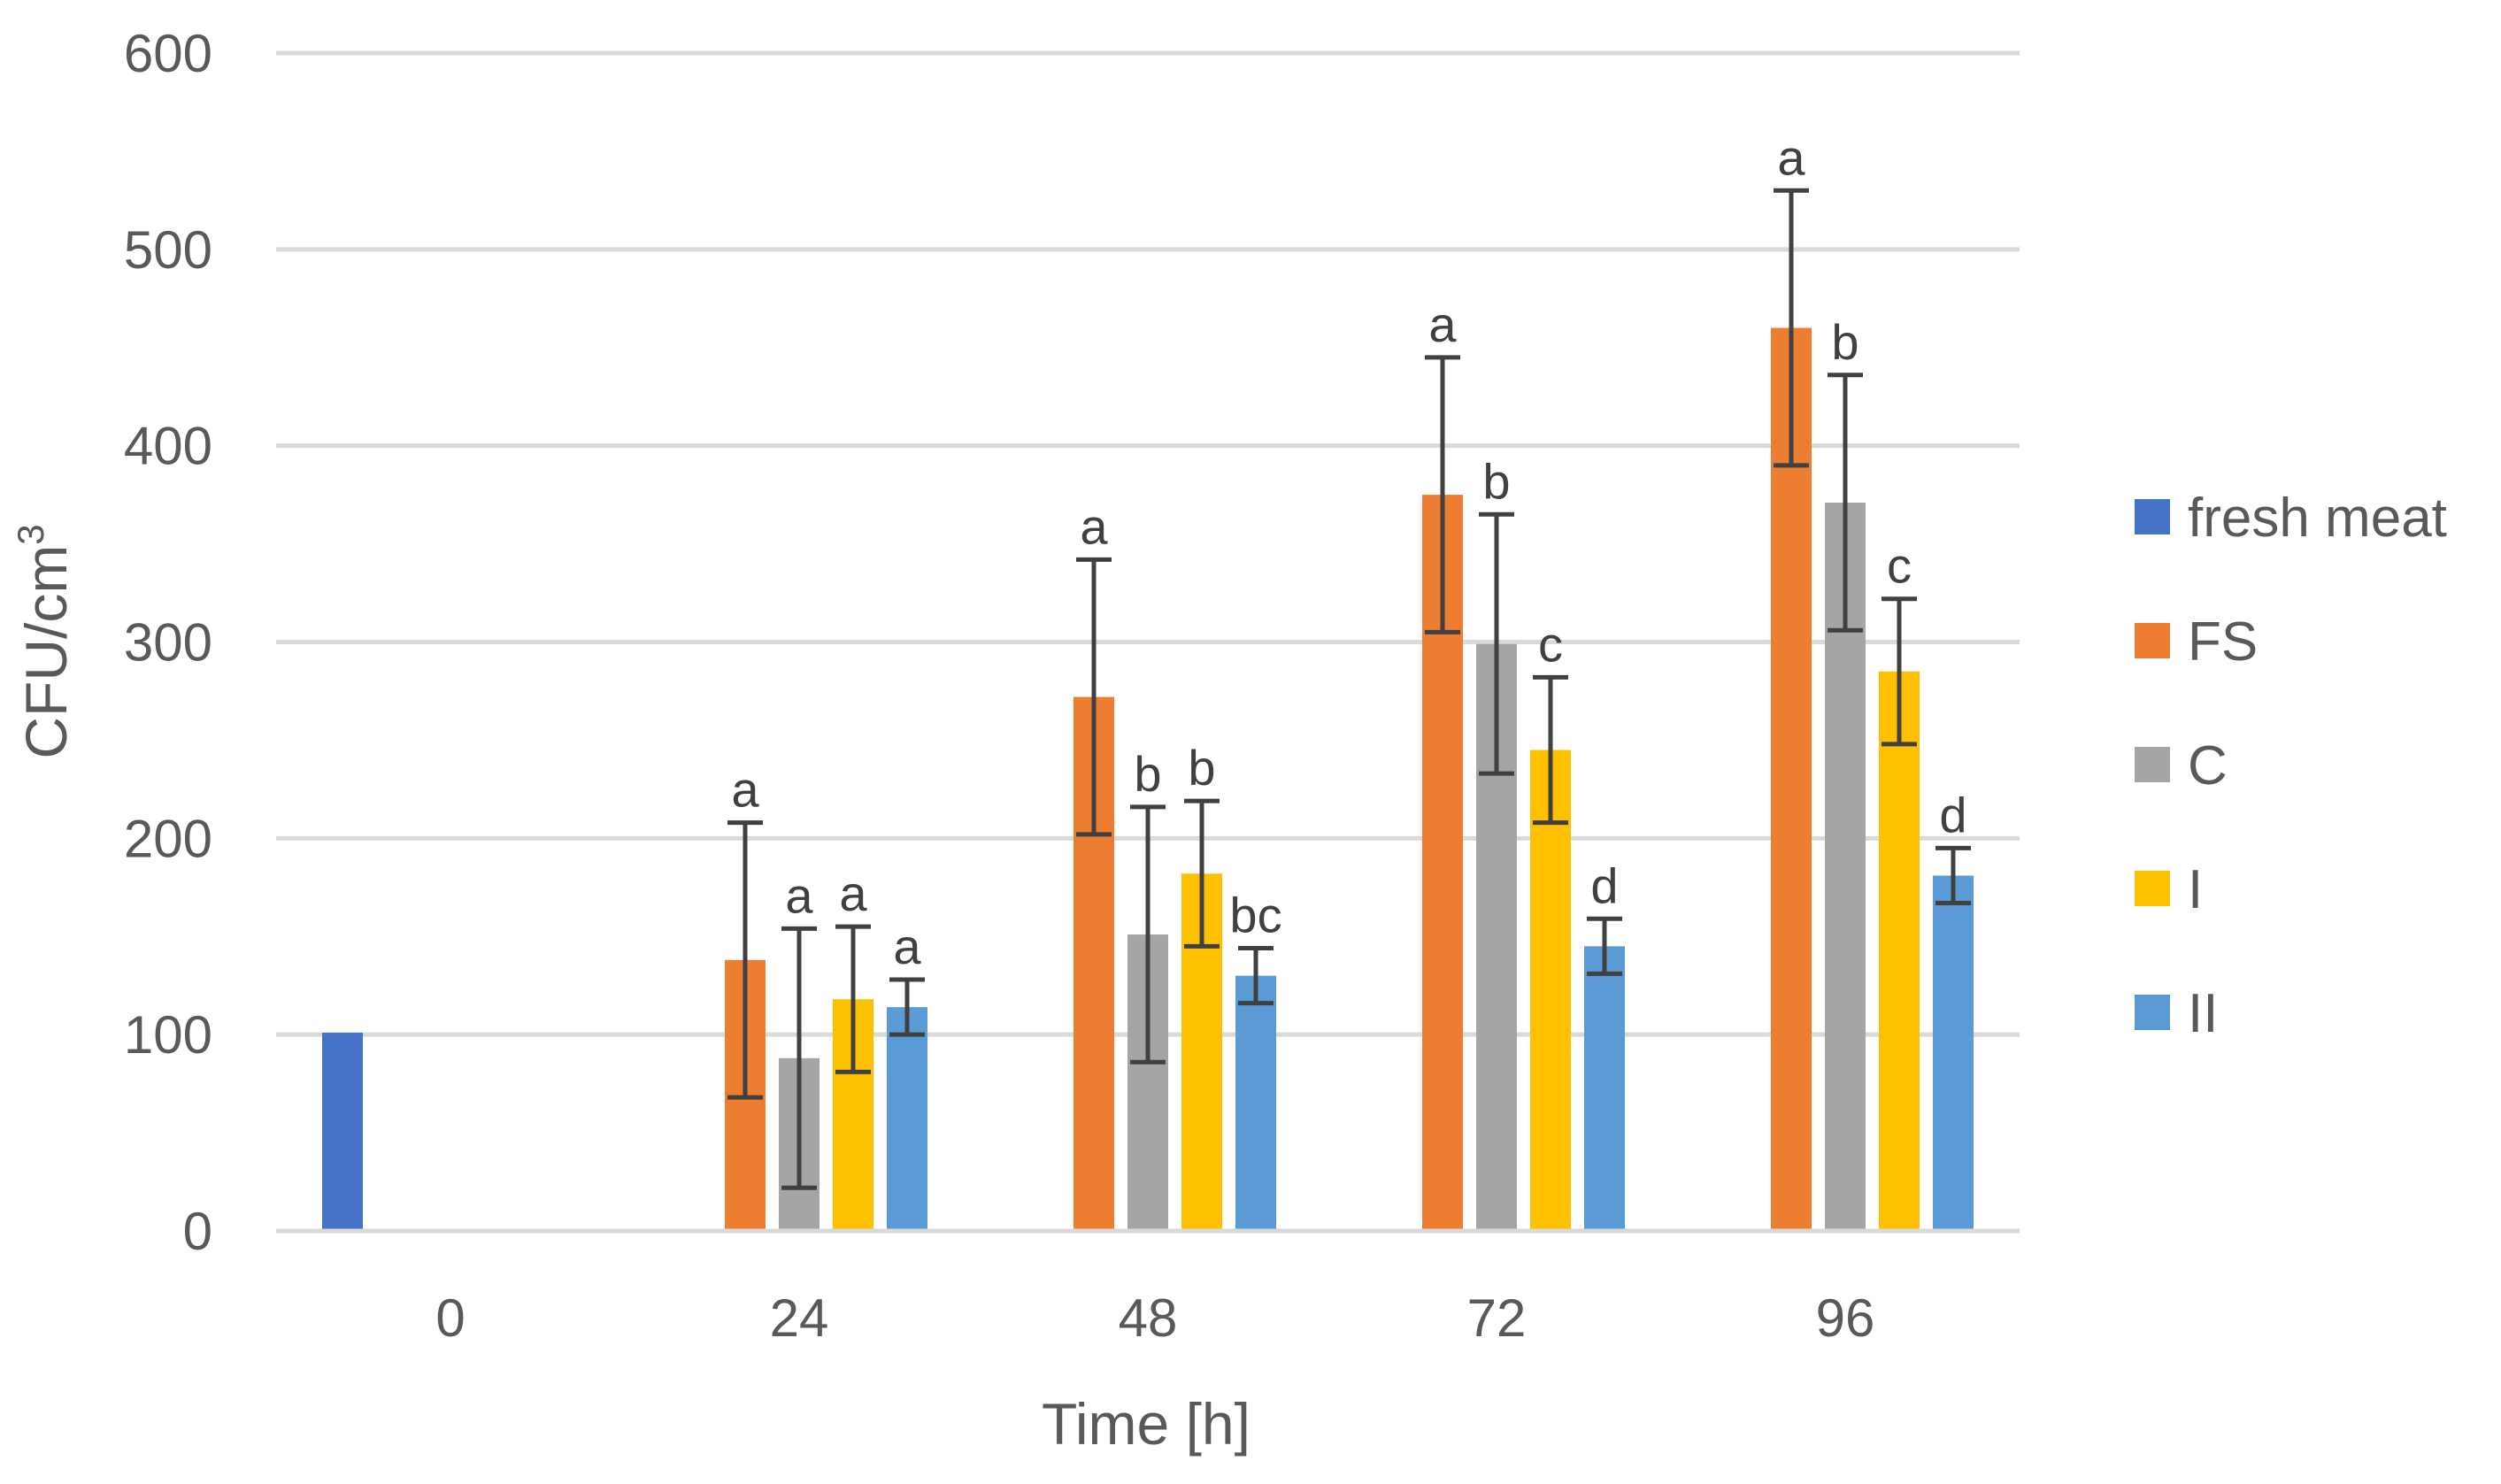  I want to click on y-tick-label: 300, so click(168, 643).